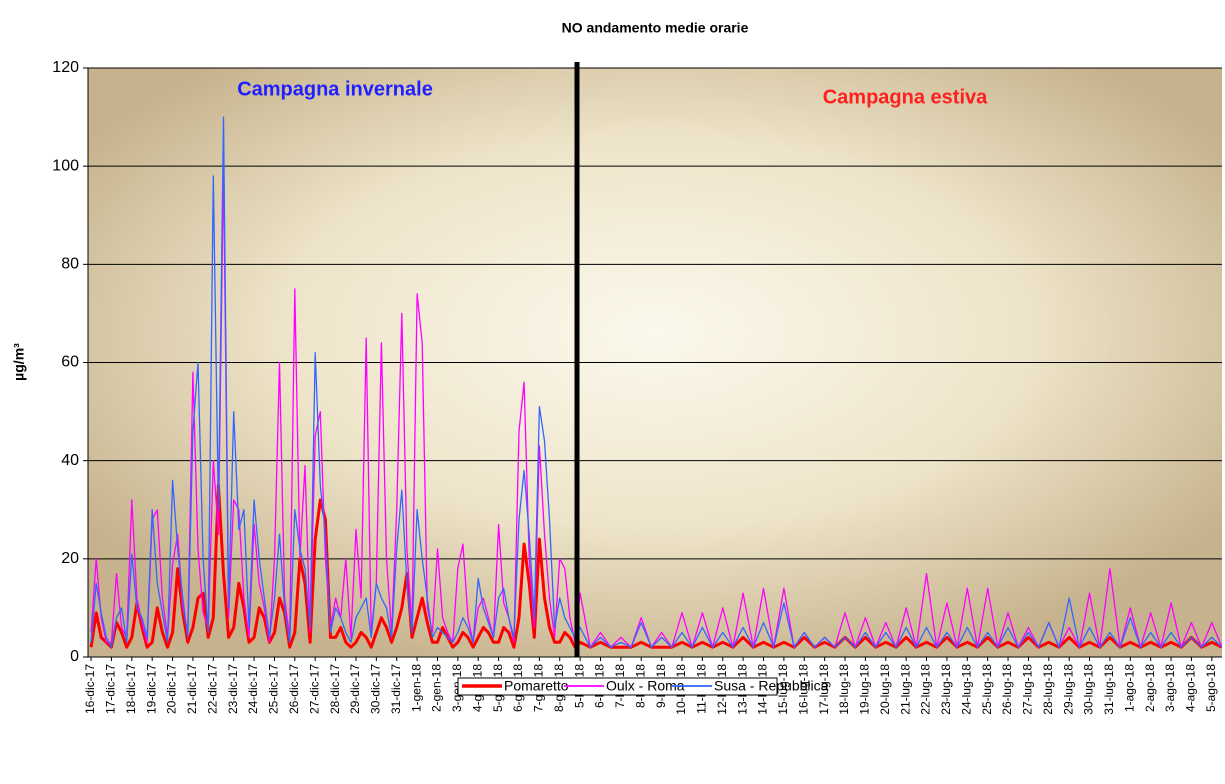 Image resolution: width=1225 pixels, height=784 pixels. I want to click on legend-label: Susa - Repubblica, so click(771, 686).